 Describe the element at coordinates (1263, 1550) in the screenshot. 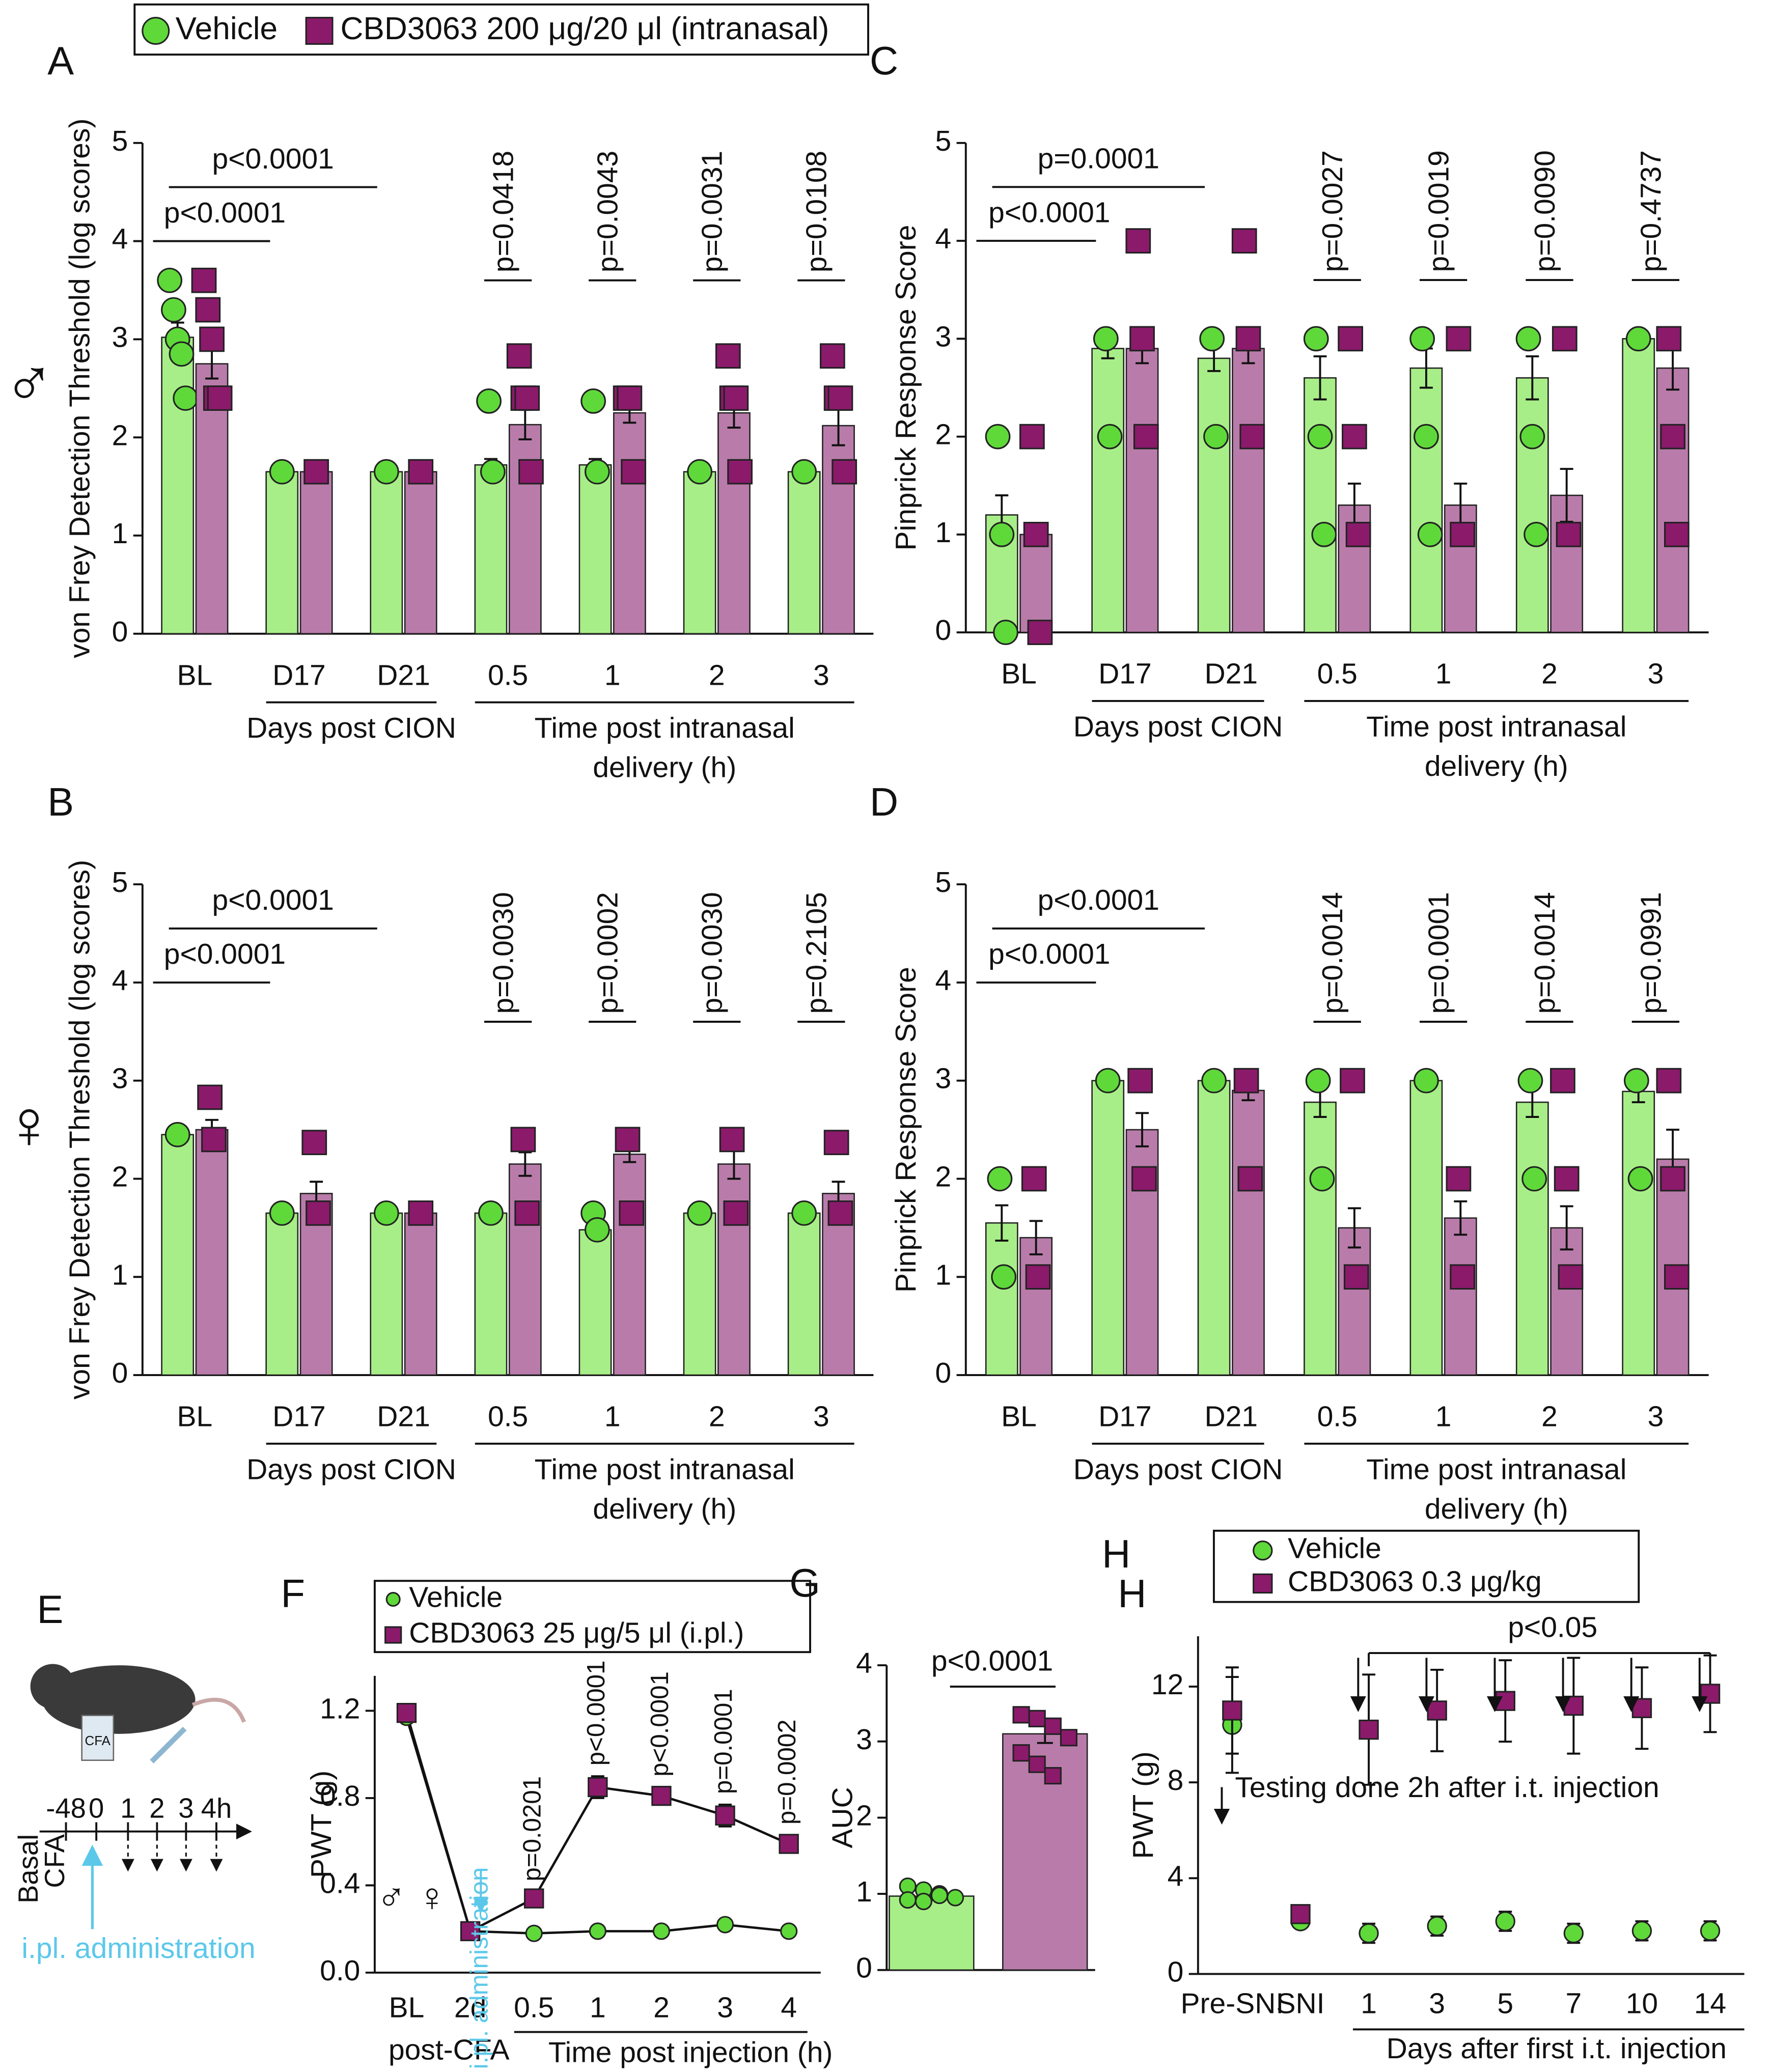

I see `legend-marker` at that location.